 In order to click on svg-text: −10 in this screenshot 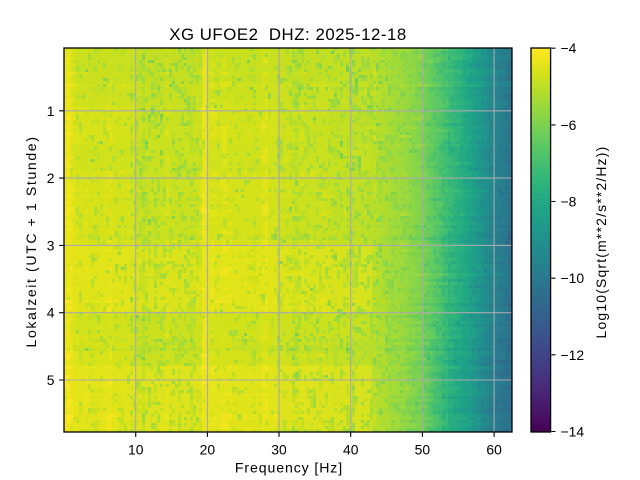, I will do `click(573, 278)`.